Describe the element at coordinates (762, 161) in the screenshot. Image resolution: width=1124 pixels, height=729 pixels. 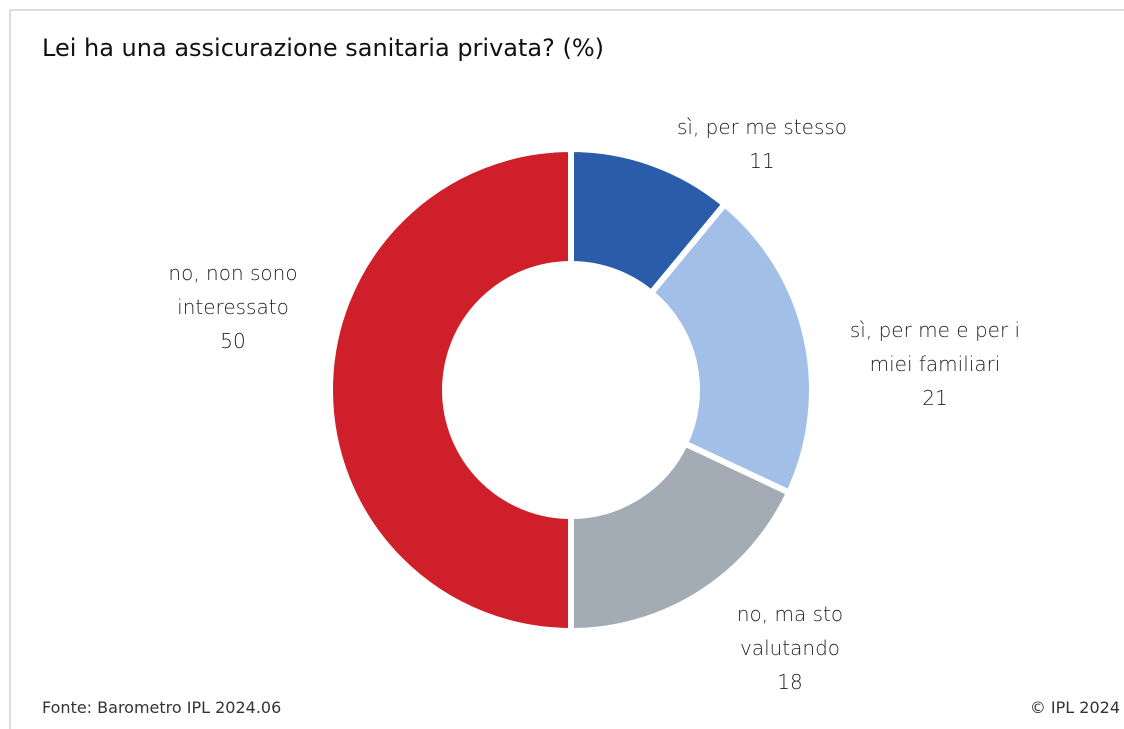
I see `slice-value: 11` at that location.